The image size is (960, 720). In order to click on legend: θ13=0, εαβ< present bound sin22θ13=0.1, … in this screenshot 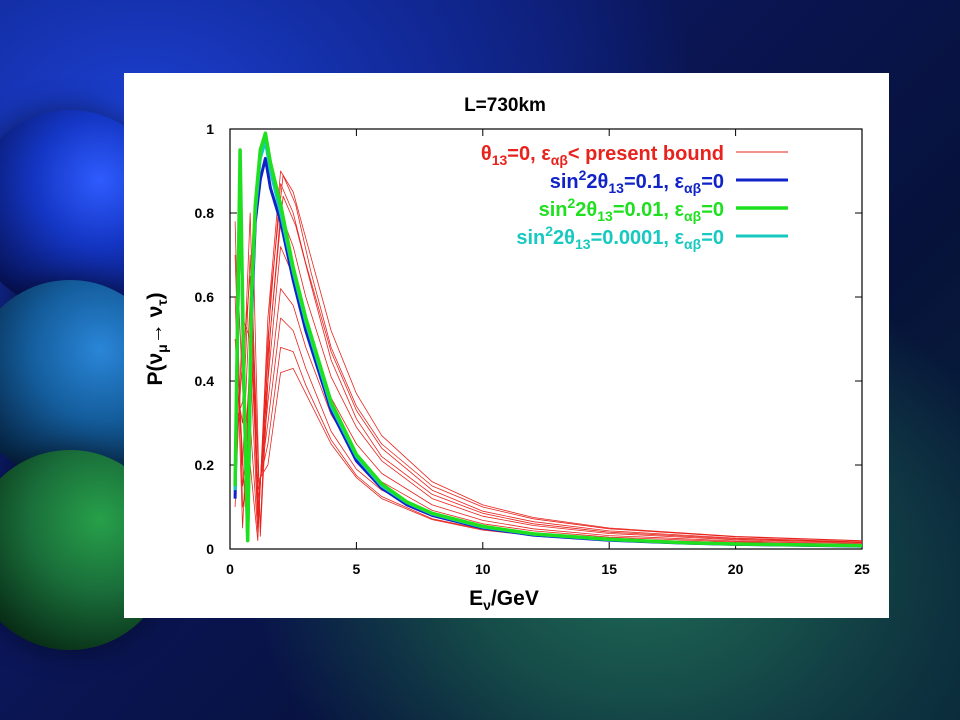, I will do `click(634, 197)`.